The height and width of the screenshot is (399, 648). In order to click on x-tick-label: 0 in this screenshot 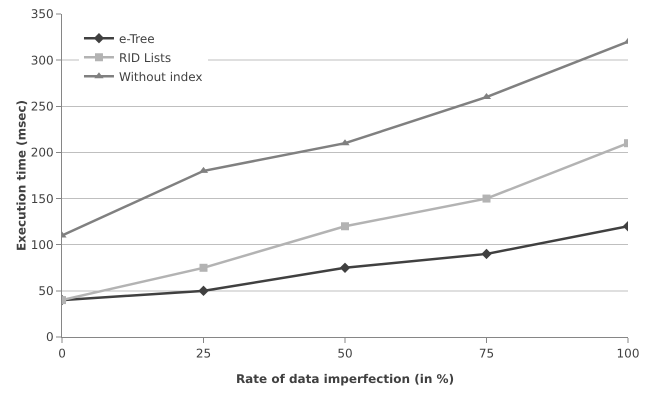, I will do `click(62, 353)`.